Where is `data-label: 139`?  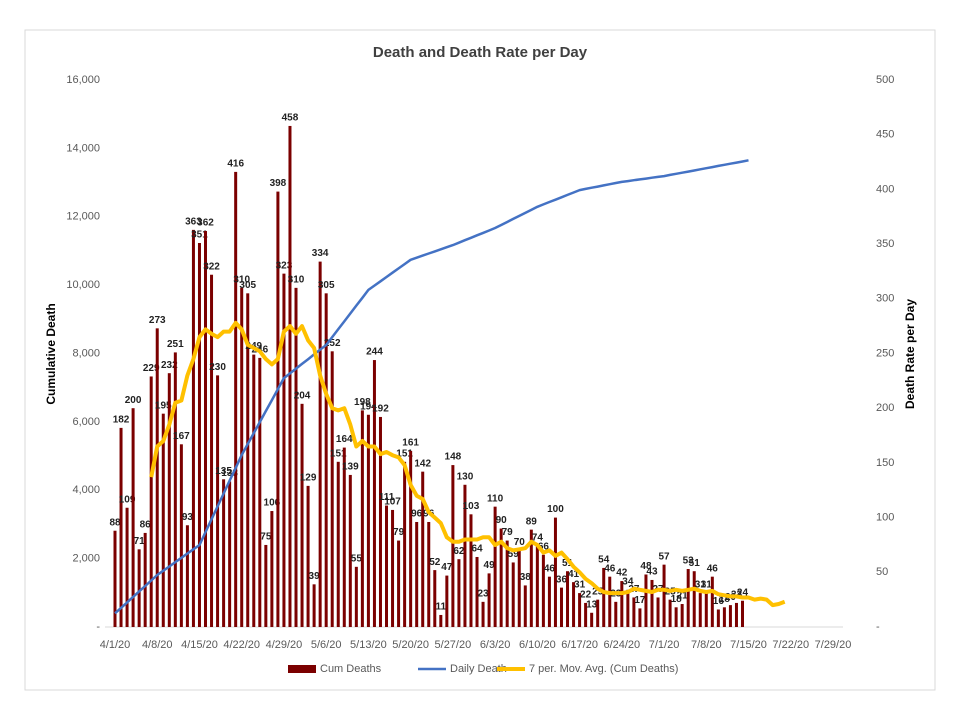
data-label: 139 is located at coordinates (350, 467).